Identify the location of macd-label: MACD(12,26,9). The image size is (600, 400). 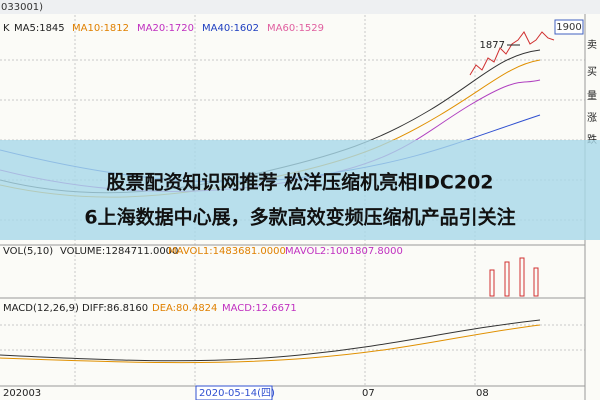
(41, 308).